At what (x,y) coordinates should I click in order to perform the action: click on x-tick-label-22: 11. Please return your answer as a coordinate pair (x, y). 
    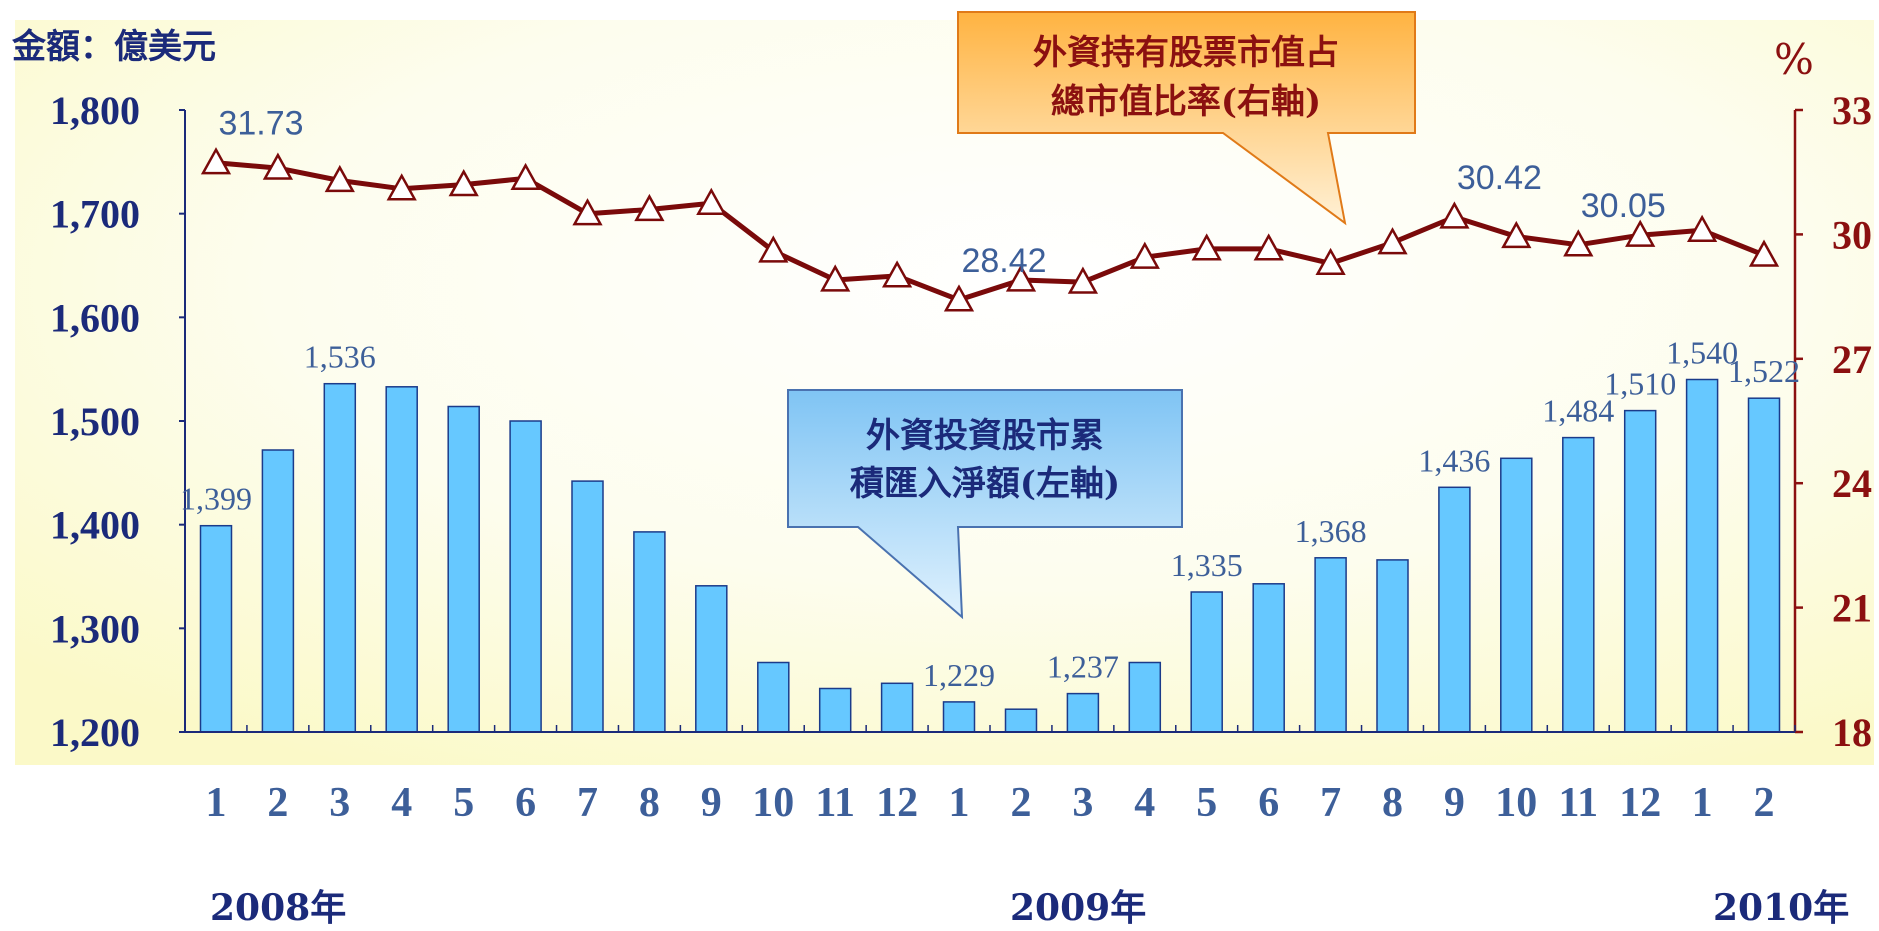
    Looking at the image, I should click on (1578, 803).